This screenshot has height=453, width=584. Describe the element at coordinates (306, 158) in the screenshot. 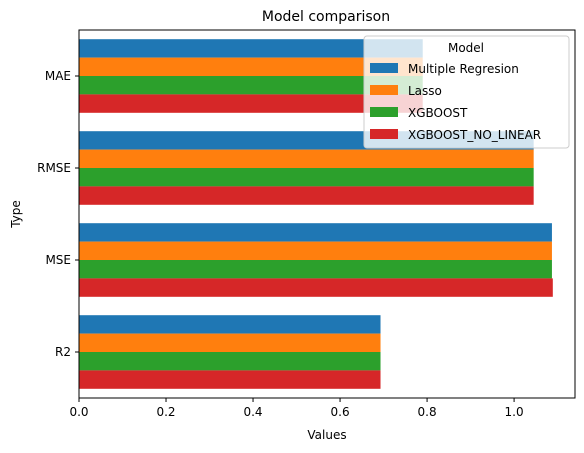

I see `bar-rmse-lasso` at that location.